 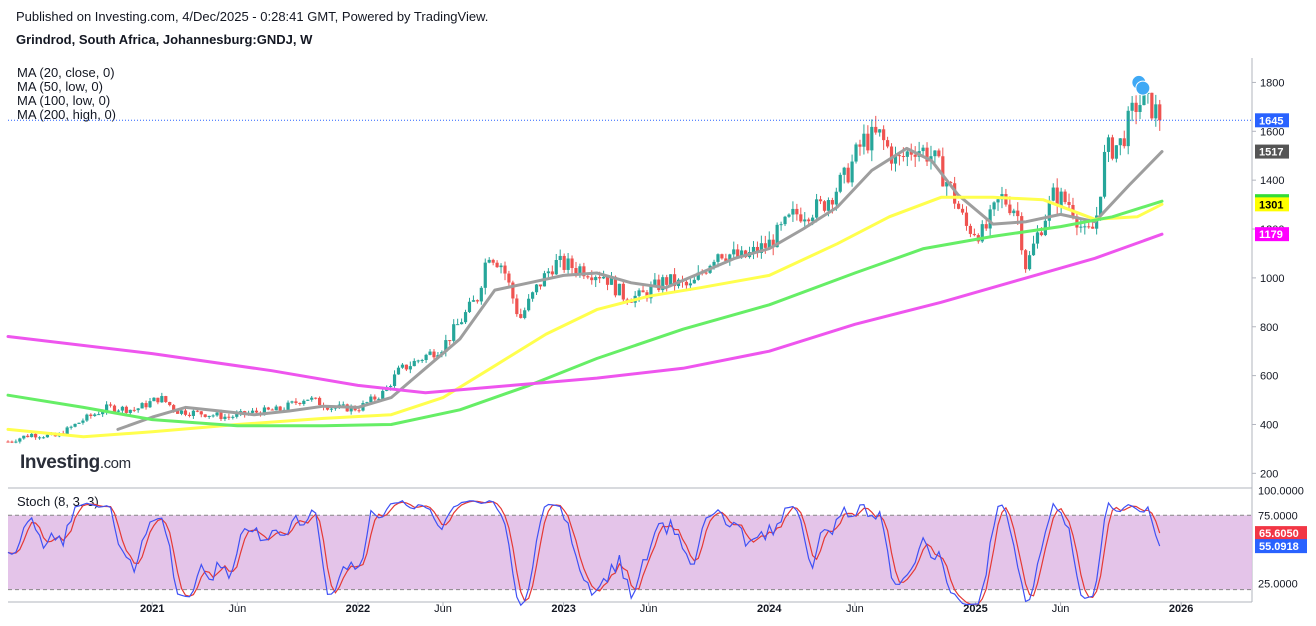 I want to click on stoch-d-line, so click(x=584, y=552).